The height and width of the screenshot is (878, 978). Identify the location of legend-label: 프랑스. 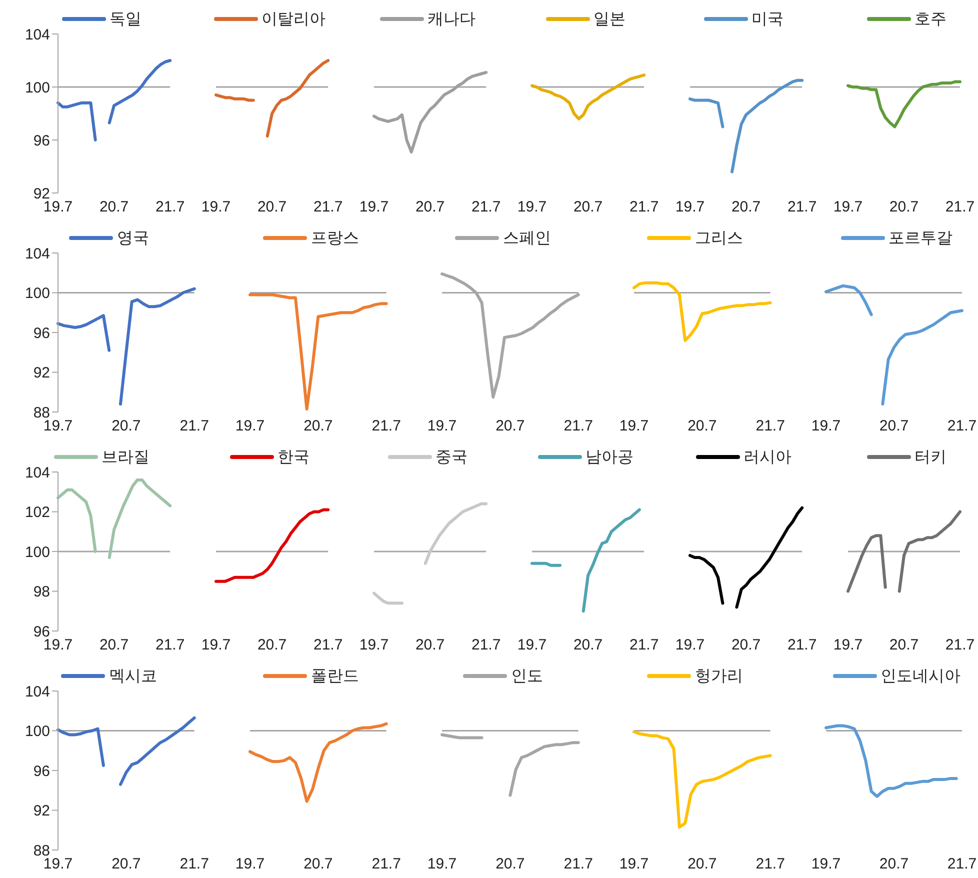
(334, 238).